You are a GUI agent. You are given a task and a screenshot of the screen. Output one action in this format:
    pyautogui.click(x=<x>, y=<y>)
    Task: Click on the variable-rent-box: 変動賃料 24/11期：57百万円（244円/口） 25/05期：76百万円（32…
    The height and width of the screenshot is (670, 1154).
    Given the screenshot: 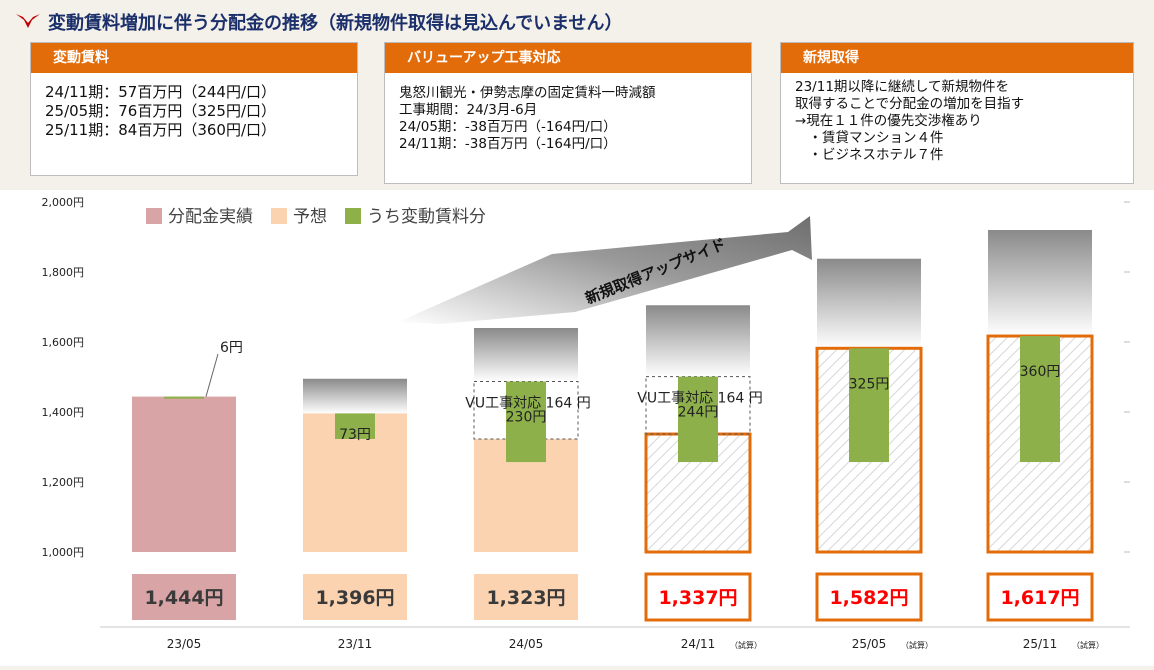 What is the action you would take?
    pyautogui.click(x=194, y=109)
    